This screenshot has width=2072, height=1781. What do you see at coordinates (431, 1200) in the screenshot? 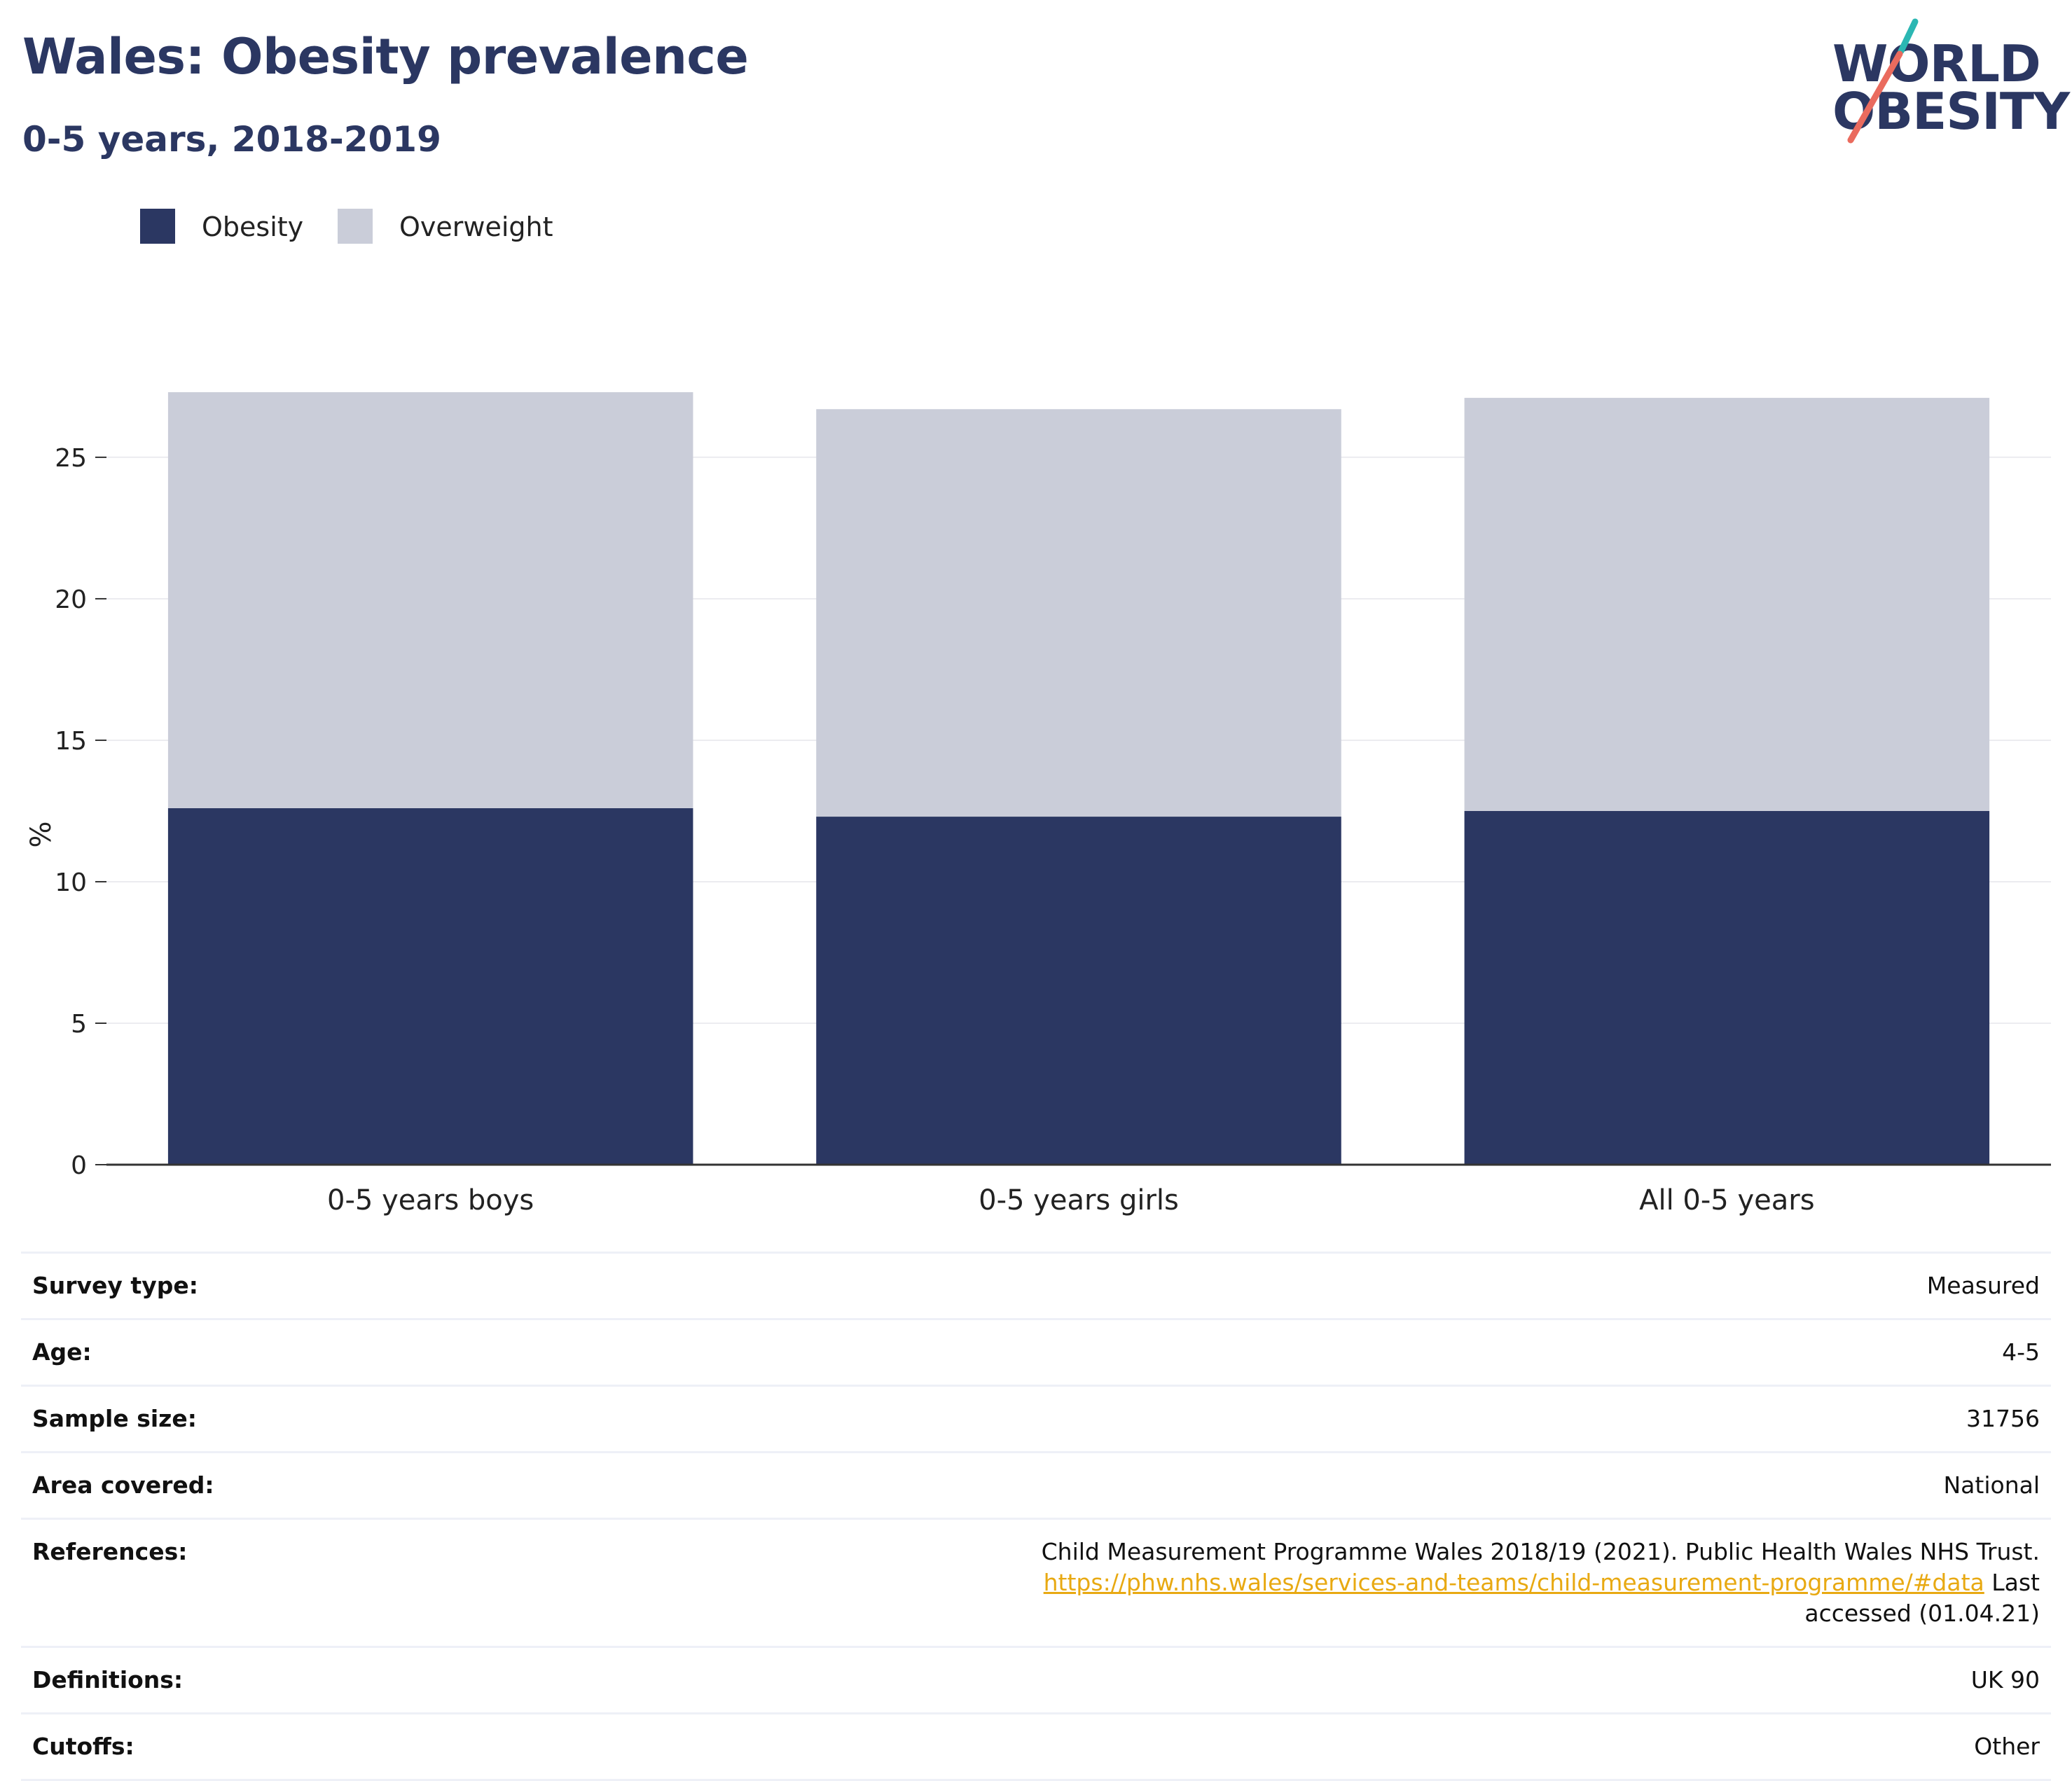
I see `x-tick-label: 0-5 years boys` at bounding box center [431, 1200].